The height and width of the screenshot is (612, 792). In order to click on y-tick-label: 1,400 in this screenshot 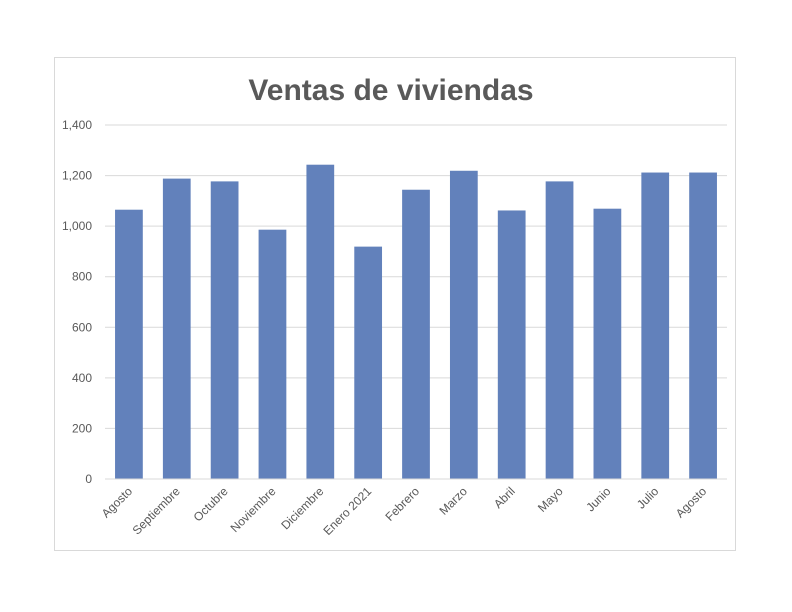, I will do `click(77, 125)`.